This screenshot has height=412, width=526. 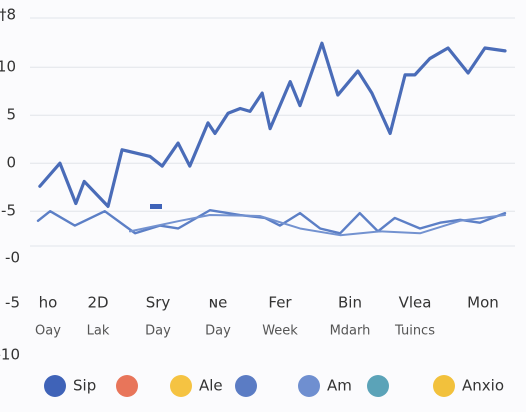 What do you see at coordinates (8, 67) in the screenshot?
I see `y-tick-label: 10` at bounding box center [8, 67].